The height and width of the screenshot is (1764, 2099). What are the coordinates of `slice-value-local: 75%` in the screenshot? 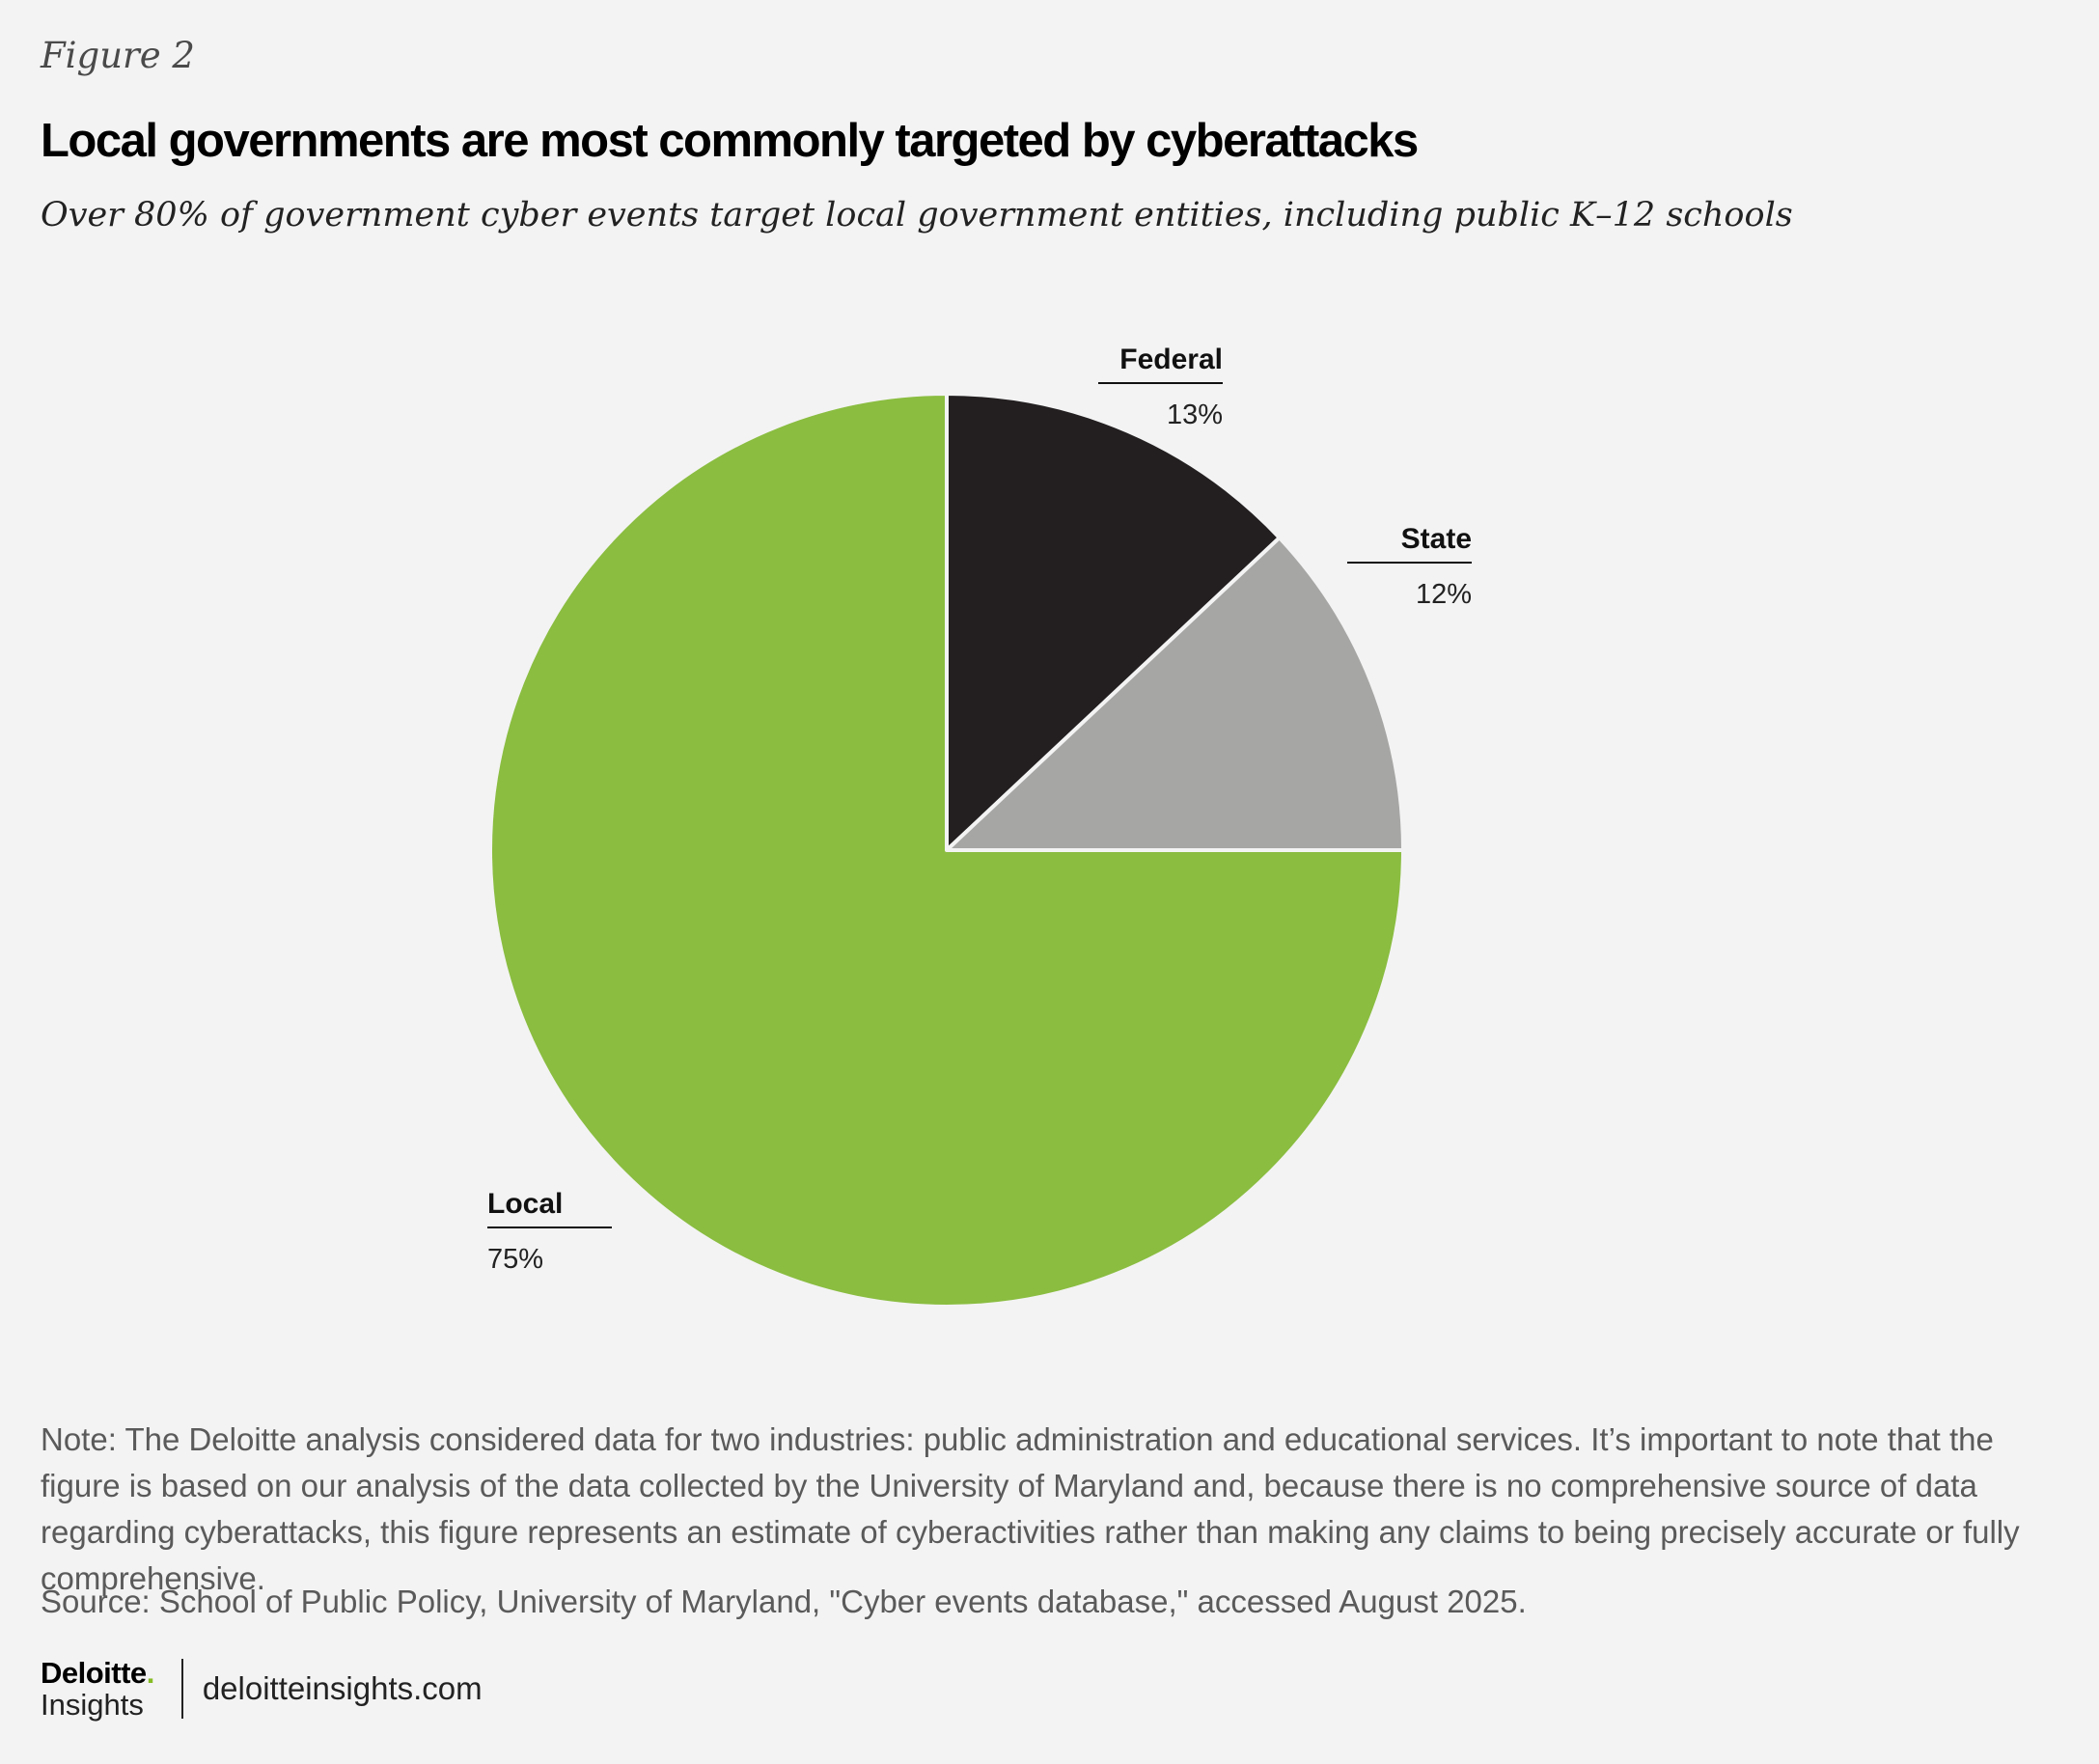 It's located at (515, 1259).